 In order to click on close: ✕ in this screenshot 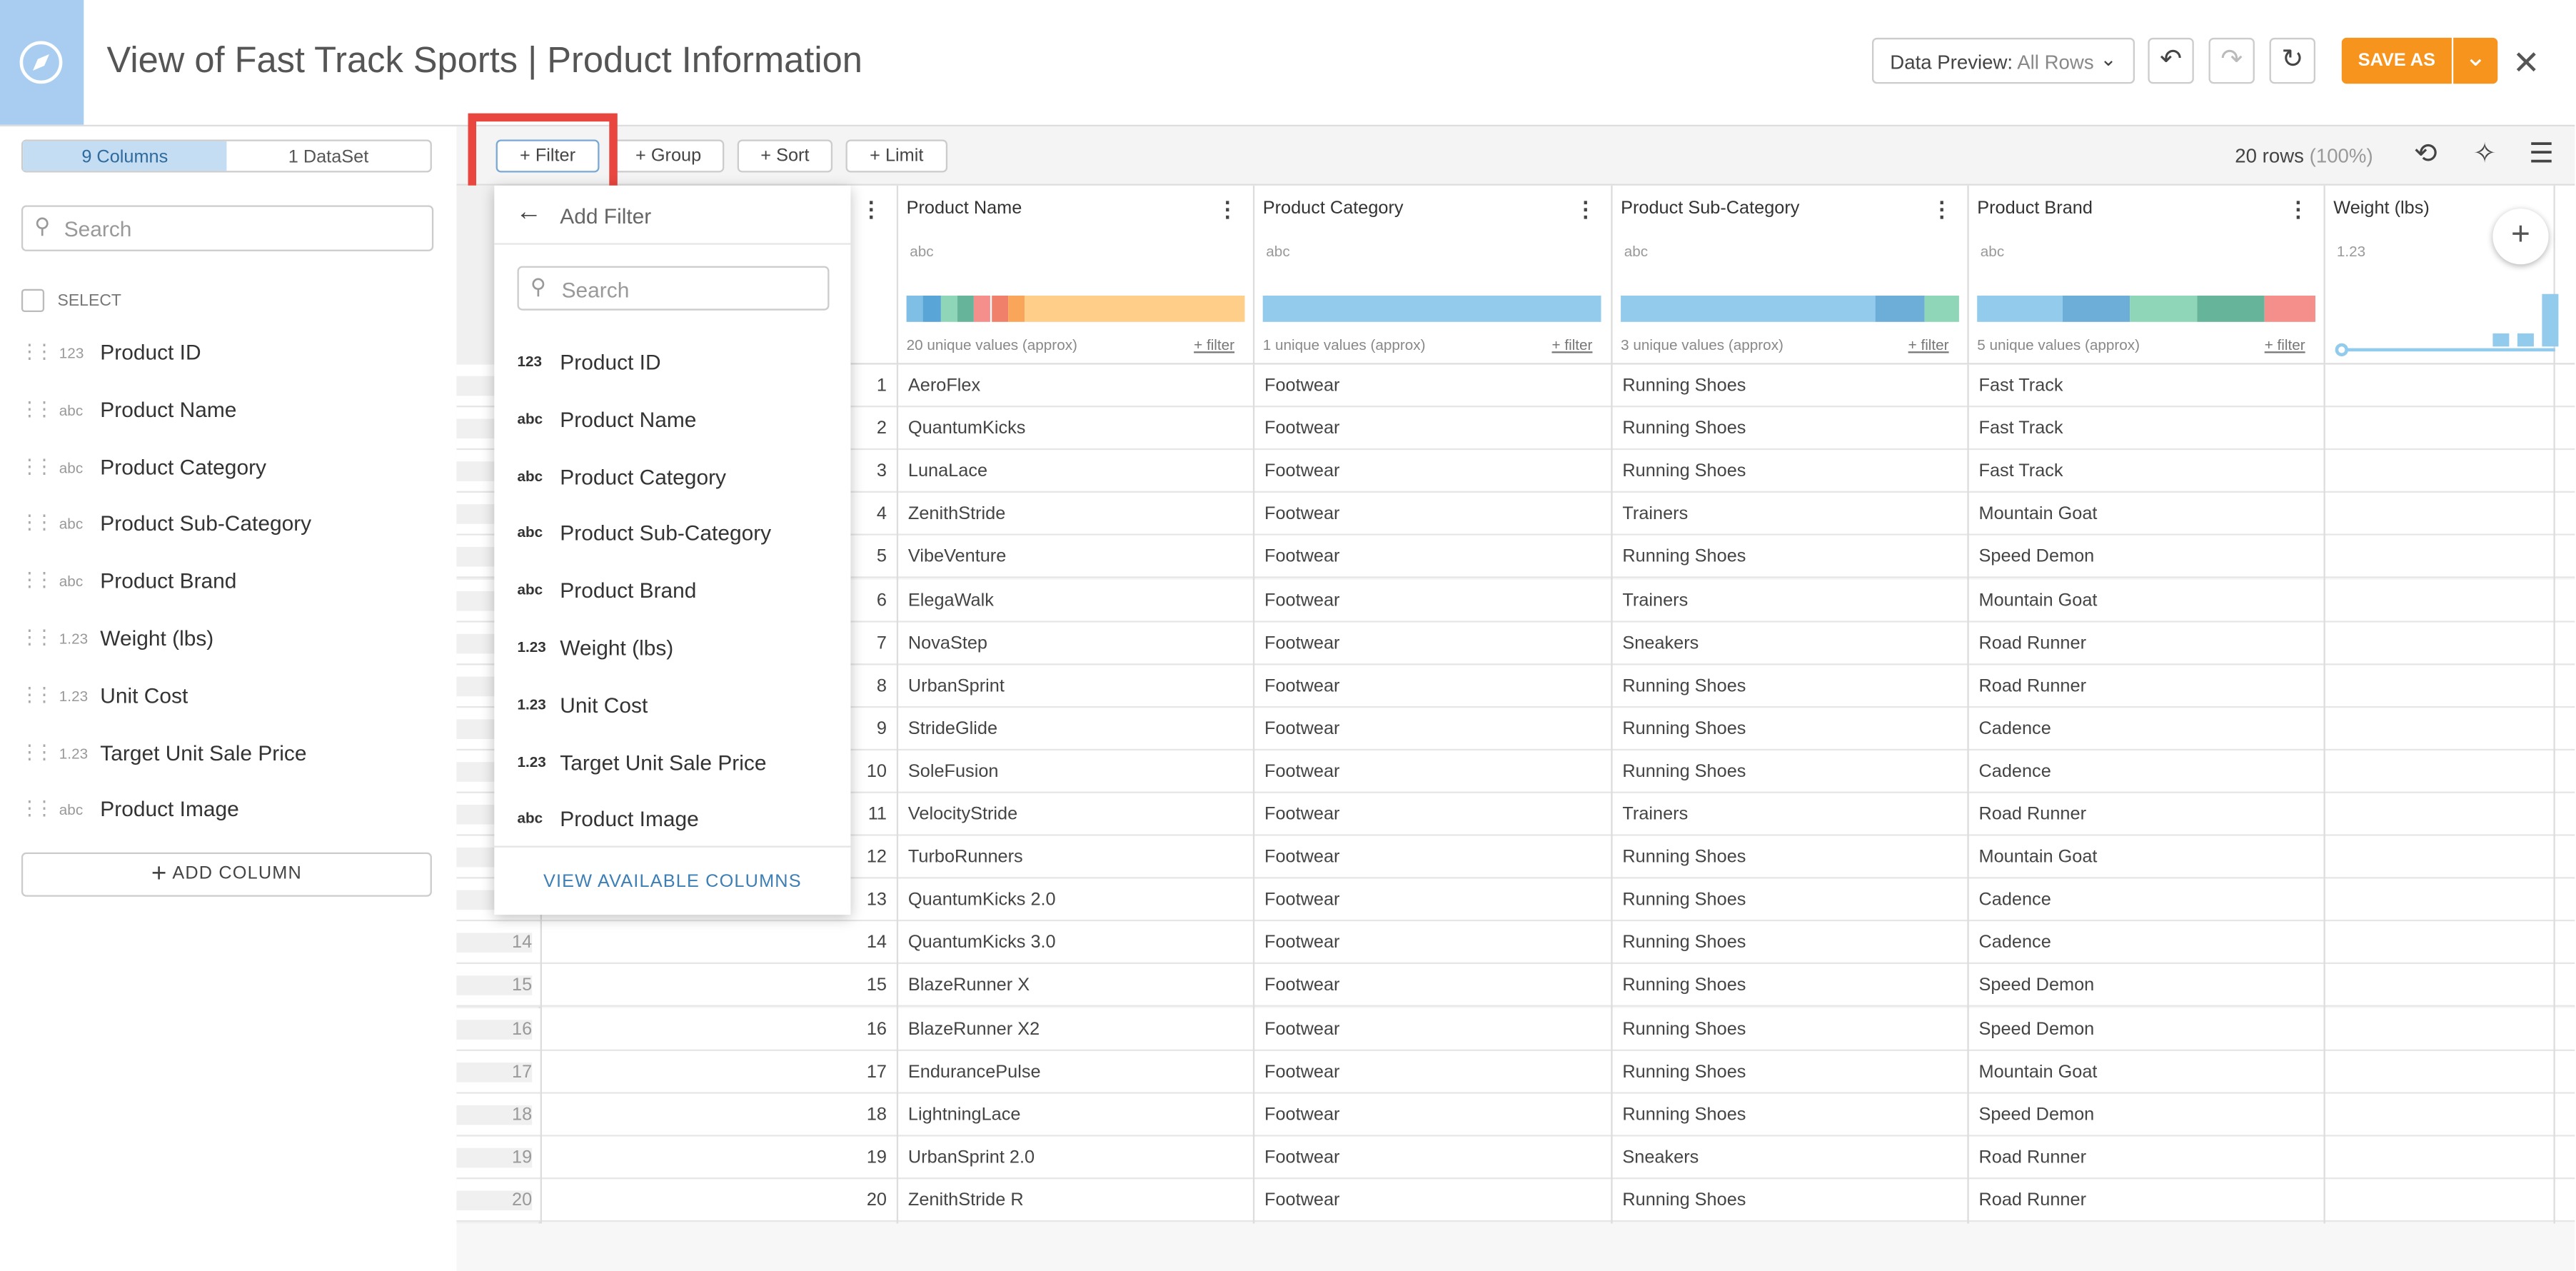, I will do `click(2526, 64)`.